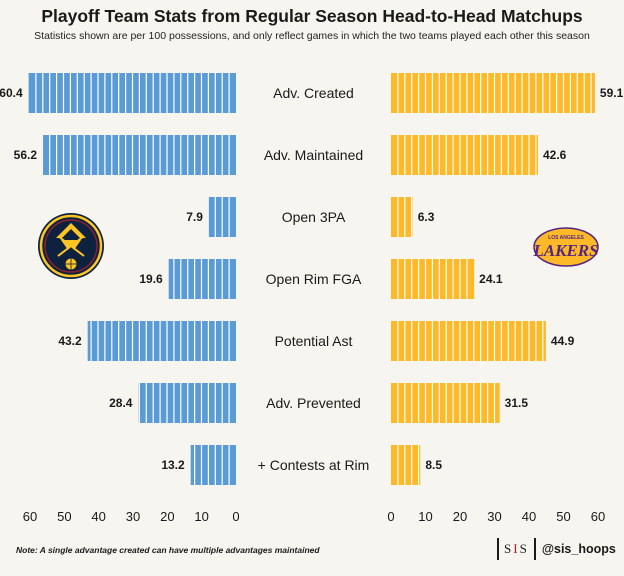 The image size is (624, 576). Describe the element at coordinates (71, 246) in the screenshot. I see `denver-nuggets-logo` at that location.